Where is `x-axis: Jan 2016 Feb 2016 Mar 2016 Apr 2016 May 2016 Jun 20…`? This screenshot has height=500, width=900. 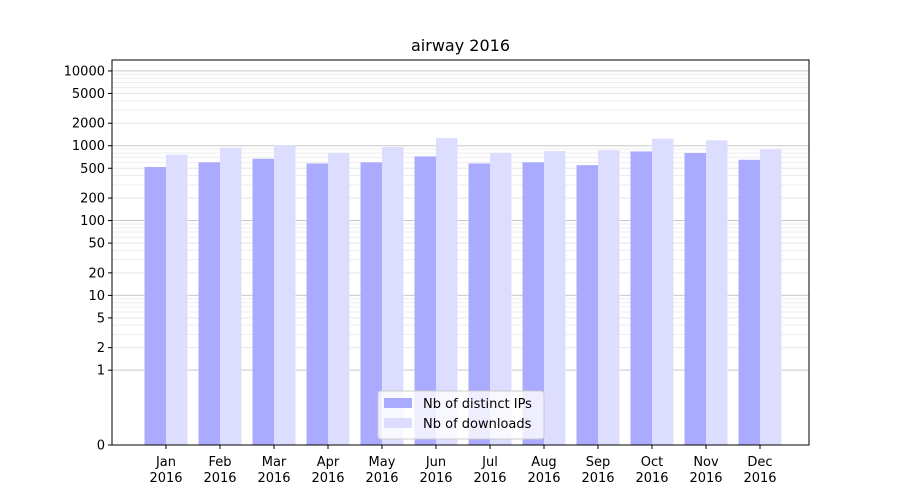 x-axis: Jan 2016 Feb 2016 Mar 2016 Apr 2016 May 2016 Jun 20… is located at coordinates (463, 465).